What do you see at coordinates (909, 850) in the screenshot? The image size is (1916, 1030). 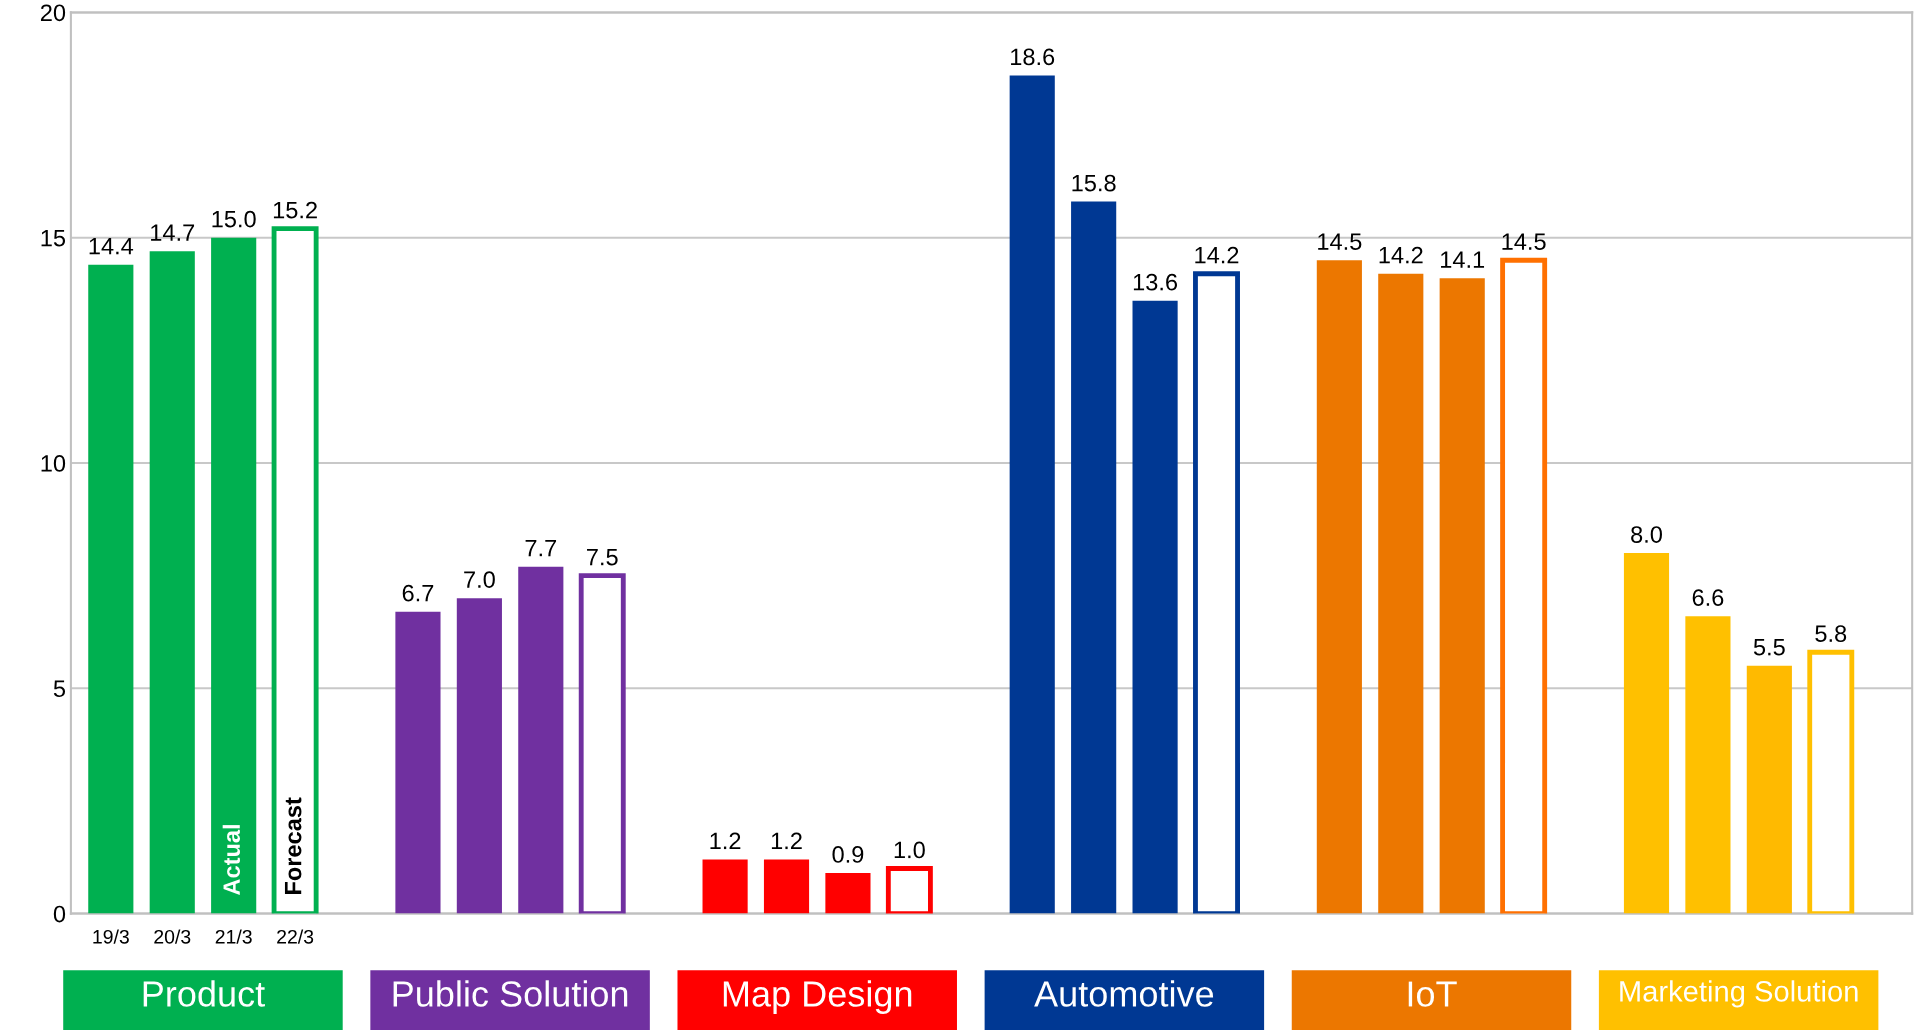 I see `data-label: 1.0` at bounding box center [909, 850].